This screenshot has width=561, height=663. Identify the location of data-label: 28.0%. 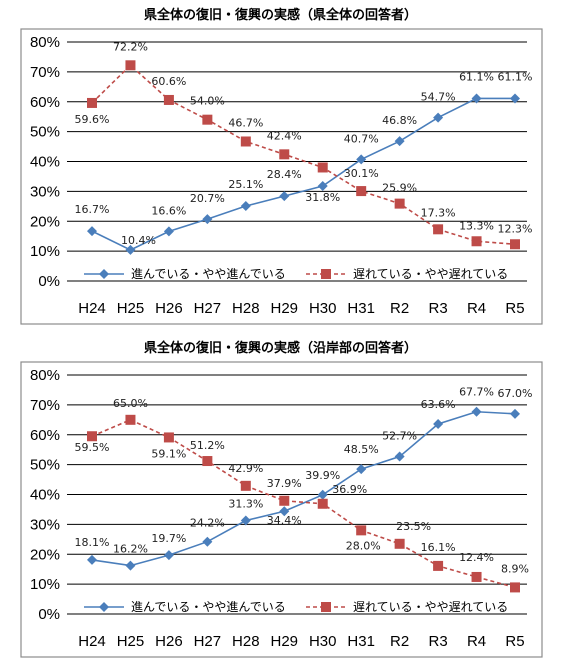
(363, 545).